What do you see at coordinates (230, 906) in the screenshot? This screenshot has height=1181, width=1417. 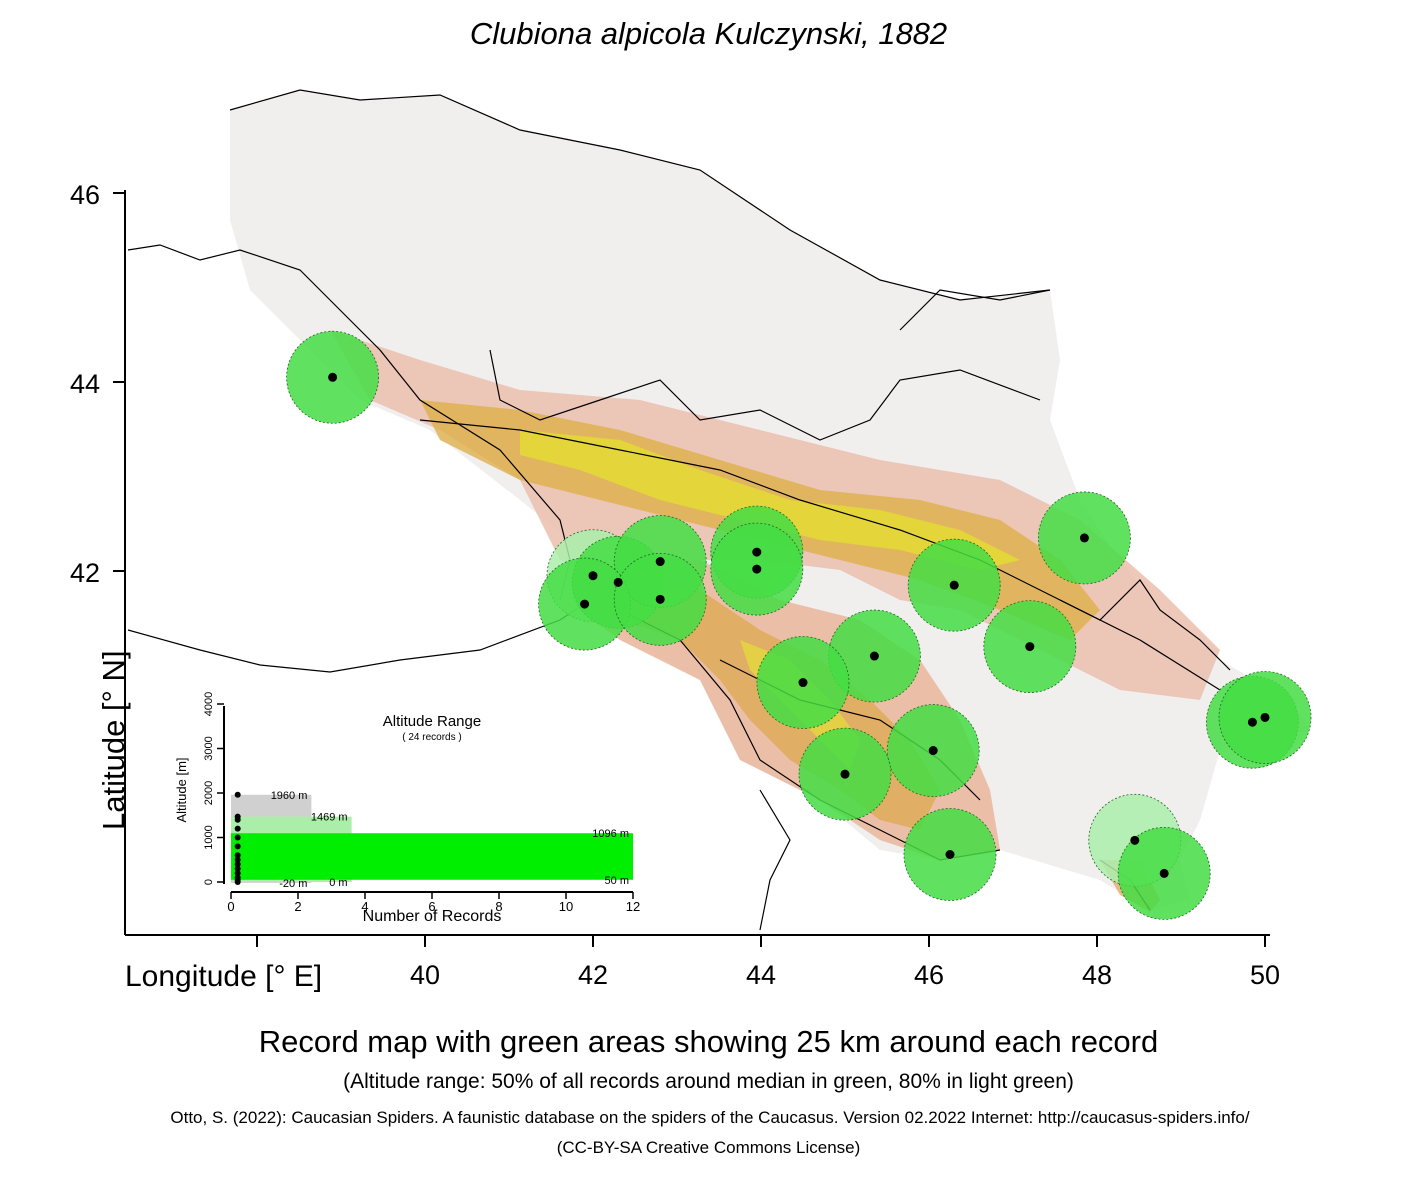 I see `inset-x-tick-label: 0` at bounding box center [230, 906].